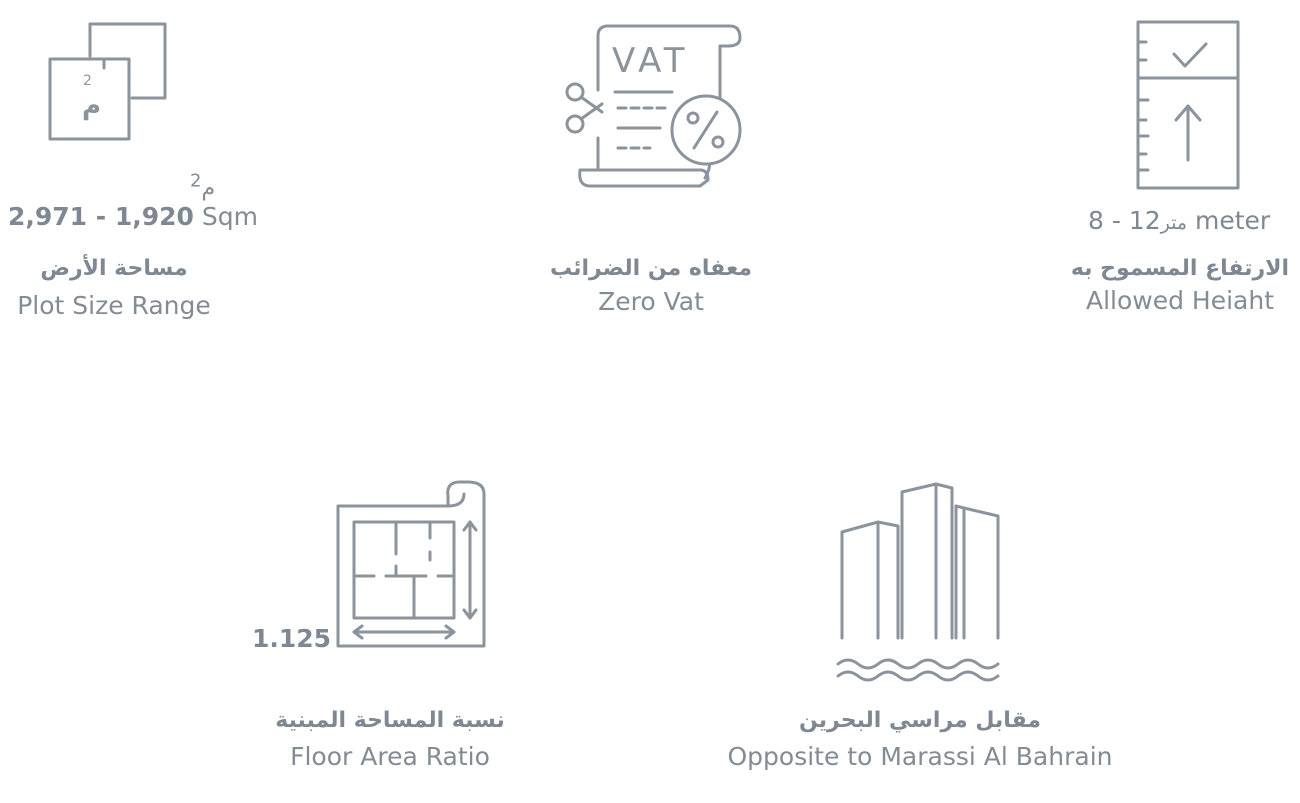 The height and width of the screenshot is (803, 1300). What do you see at coordinates (651, 301) in the screenshot?
I see `vat-label-en: Zero Vat` at bounding box center [651, 301].